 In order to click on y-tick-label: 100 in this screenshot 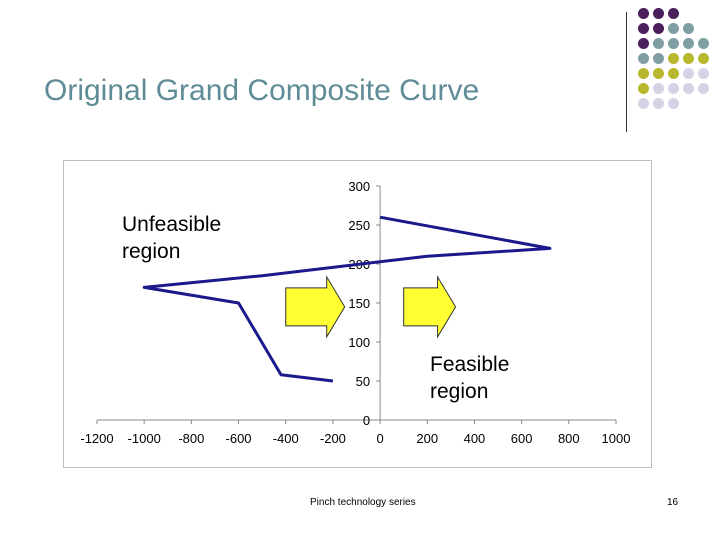, I will do `click(359, 342)`.